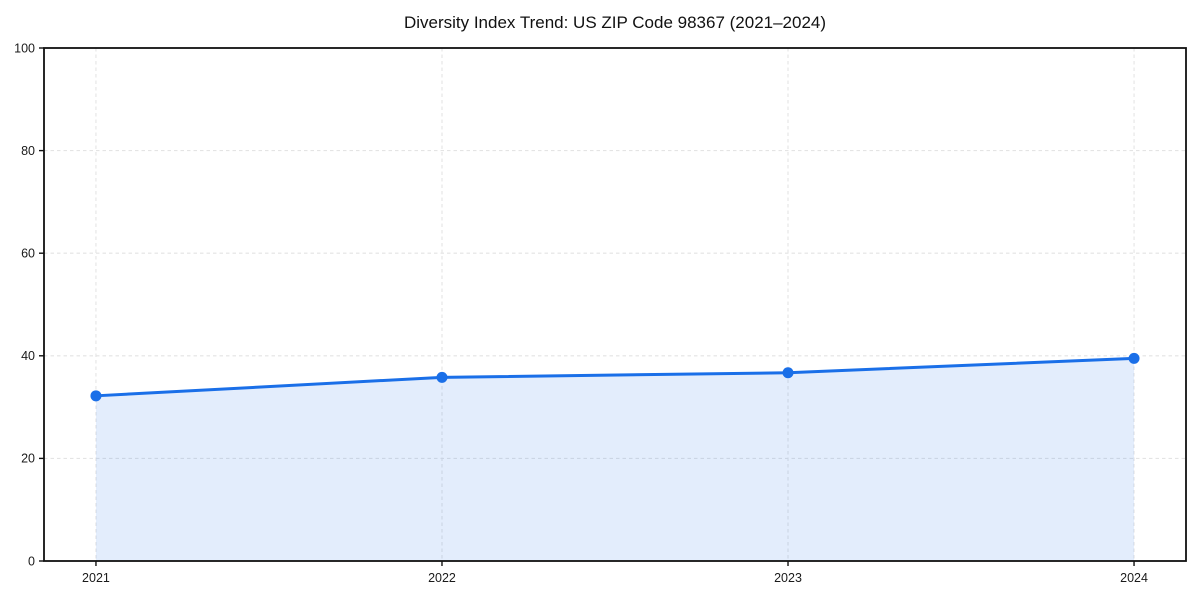 This screenshot has height=600, width=1200. Describe the element at coordinates (24, 48) in the screenshot. I see `y-tick-label: 100` at that location.